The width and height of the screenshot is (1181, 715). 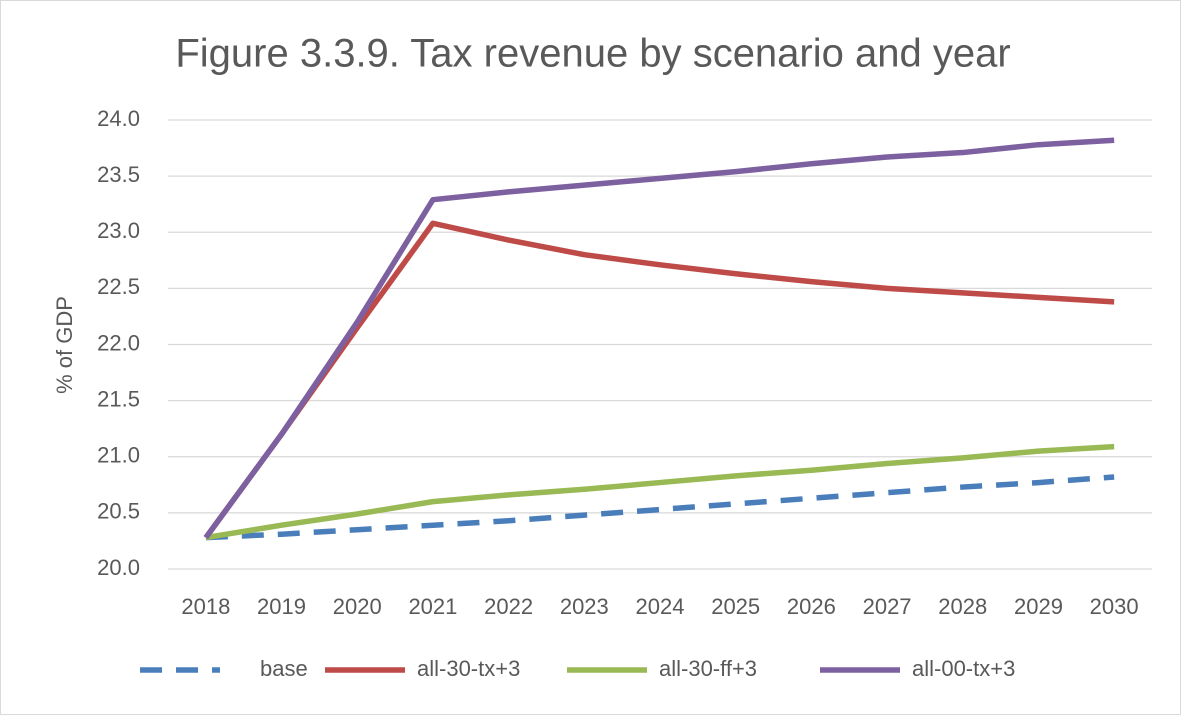 I want to click on y-tick-label: 24.0, so click(x=118, y=118).